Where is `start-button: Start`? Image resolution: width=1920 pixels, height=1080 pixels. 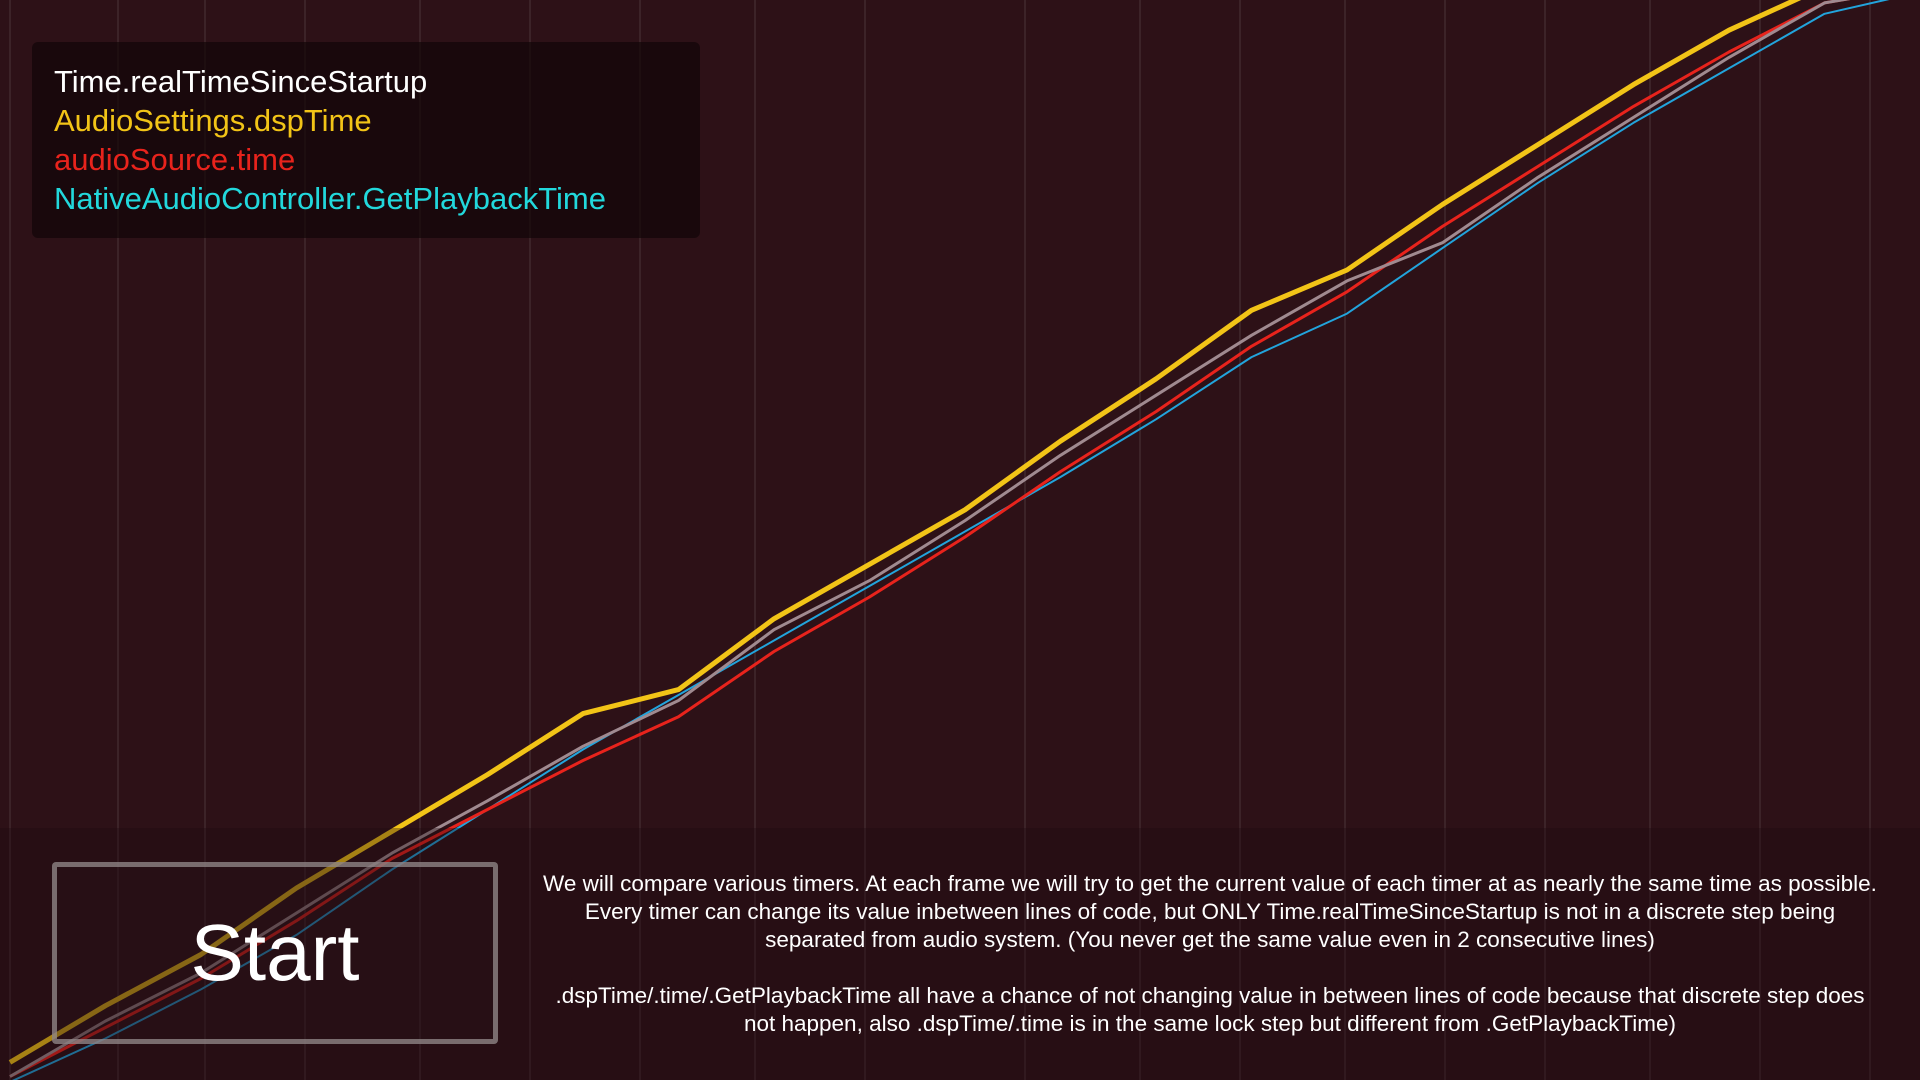 start-button: Start is located at coordinates (275, 953).